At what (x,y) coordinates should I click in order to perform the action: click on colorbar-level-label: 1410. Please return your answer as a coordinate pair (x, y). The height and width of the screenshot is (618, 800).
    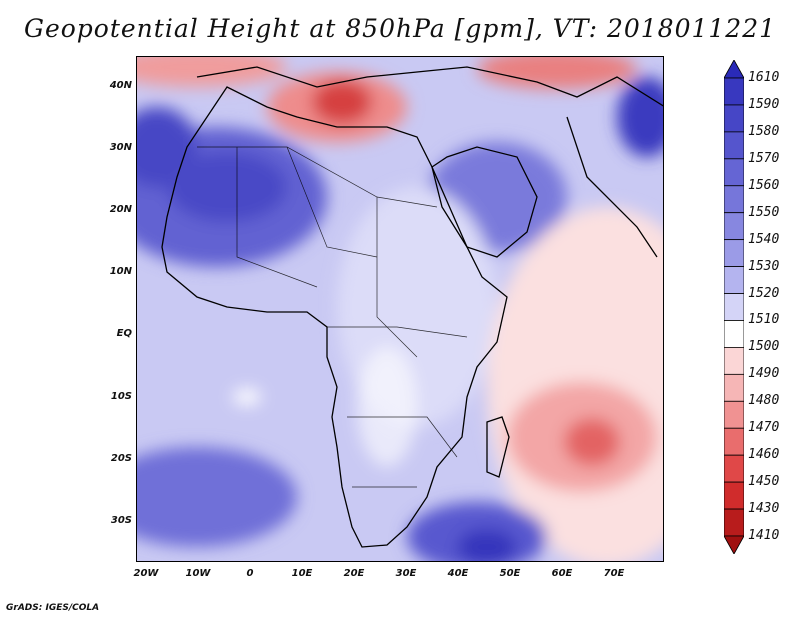
    Looking at the image, I should click on (764, 535).